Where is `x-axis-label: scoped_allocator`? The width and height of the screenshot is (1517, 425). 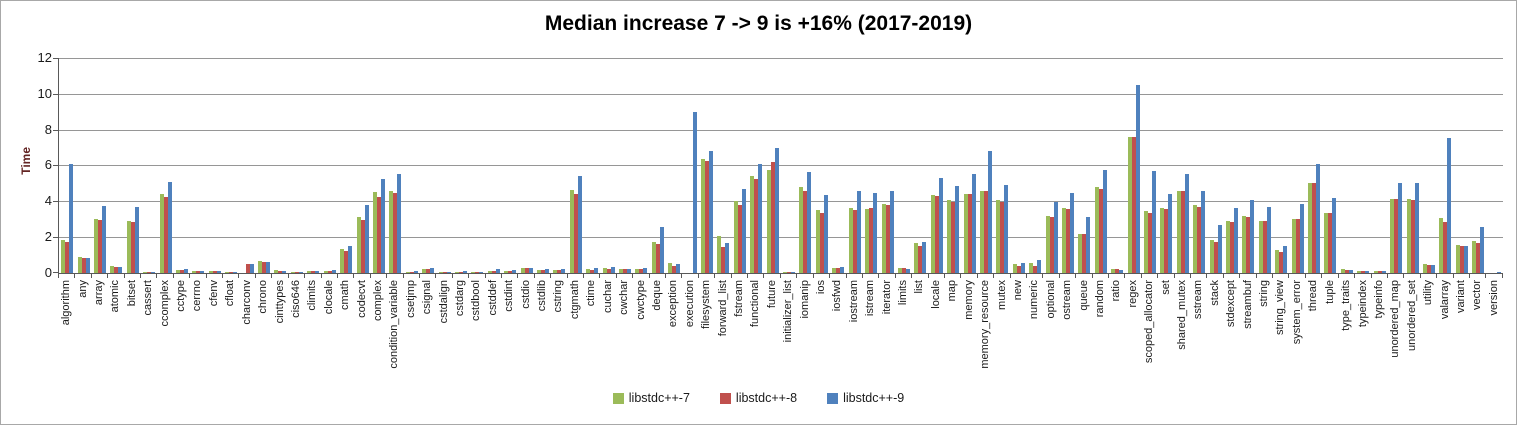
x-axis-label: scoped_allocator is located at coordinates (1149, 322).